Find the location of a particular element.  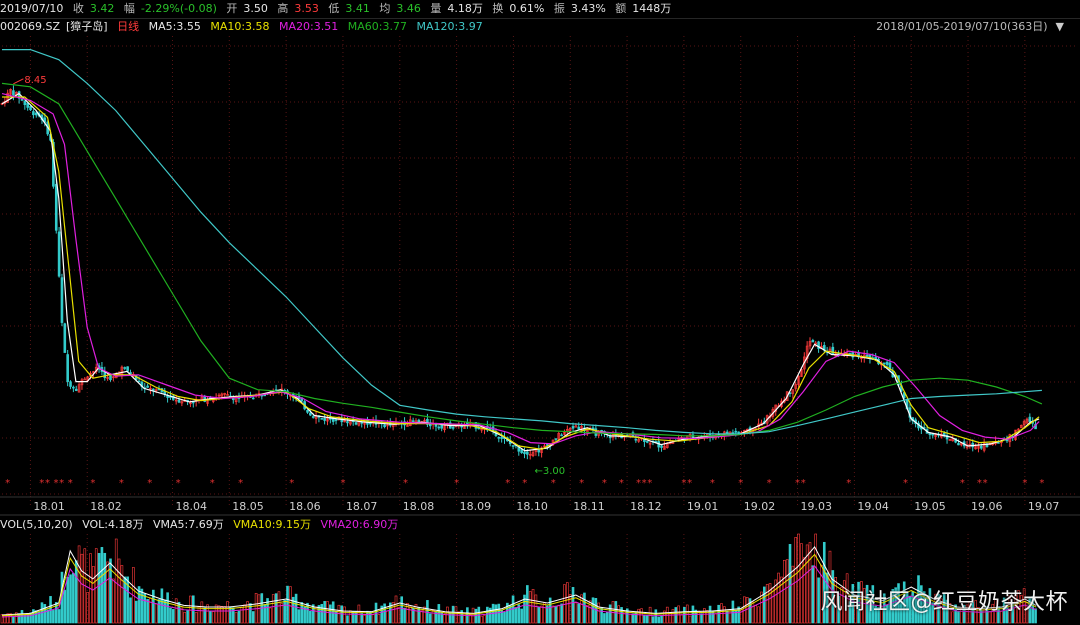

open-label: 开 is located at coordinates (232, 8).